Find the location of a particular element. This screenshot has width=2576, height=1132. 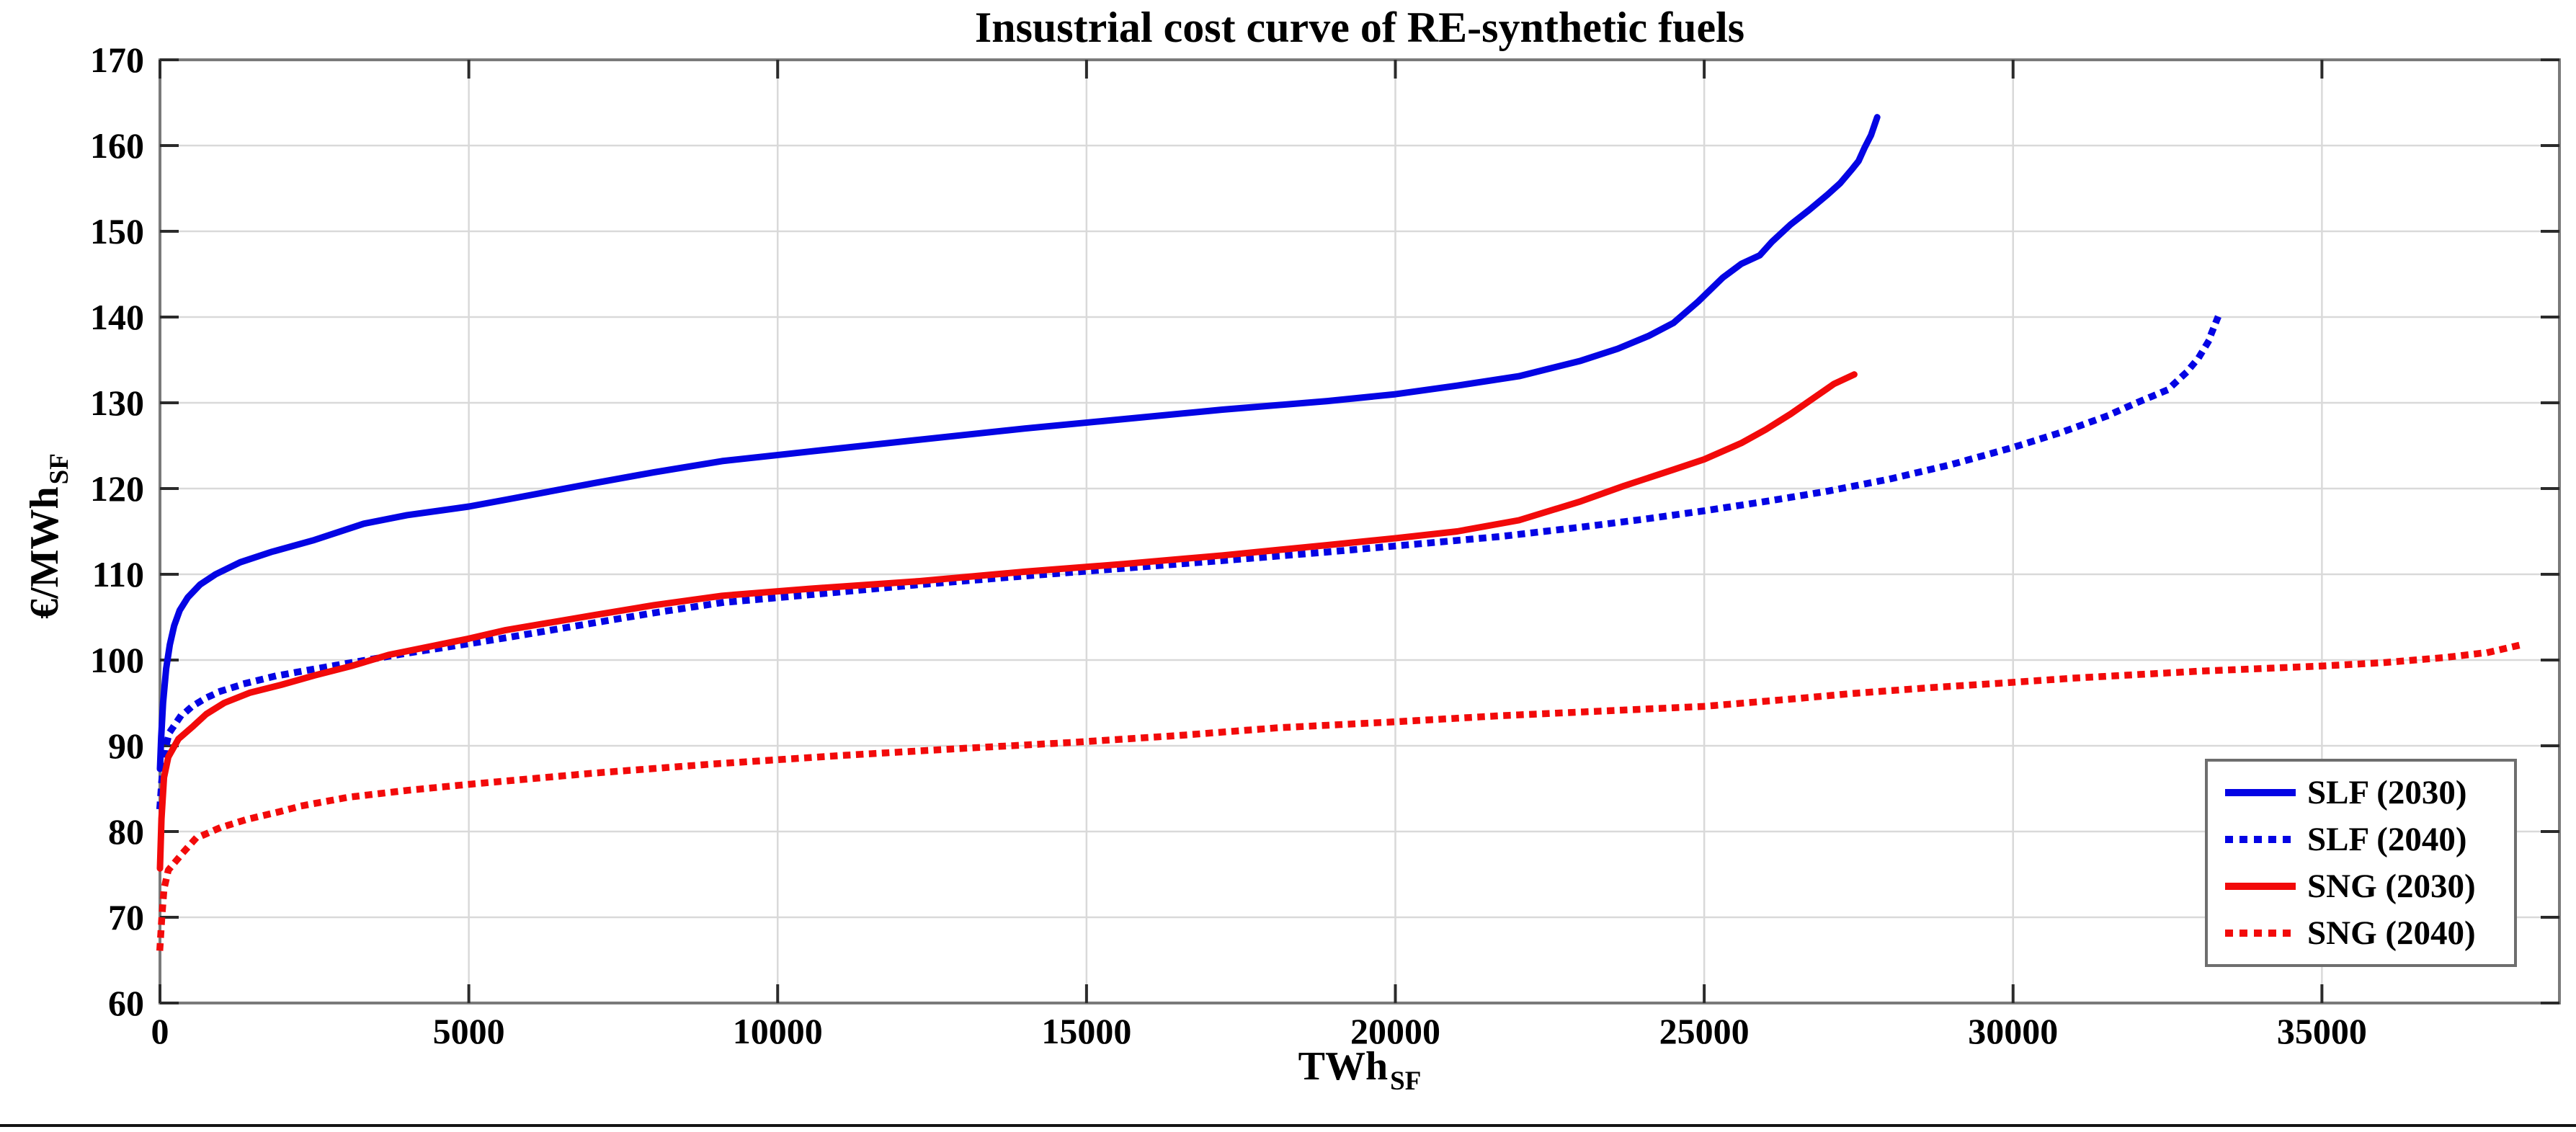

svg-text: 0 is located at coordinates (160, 1031).